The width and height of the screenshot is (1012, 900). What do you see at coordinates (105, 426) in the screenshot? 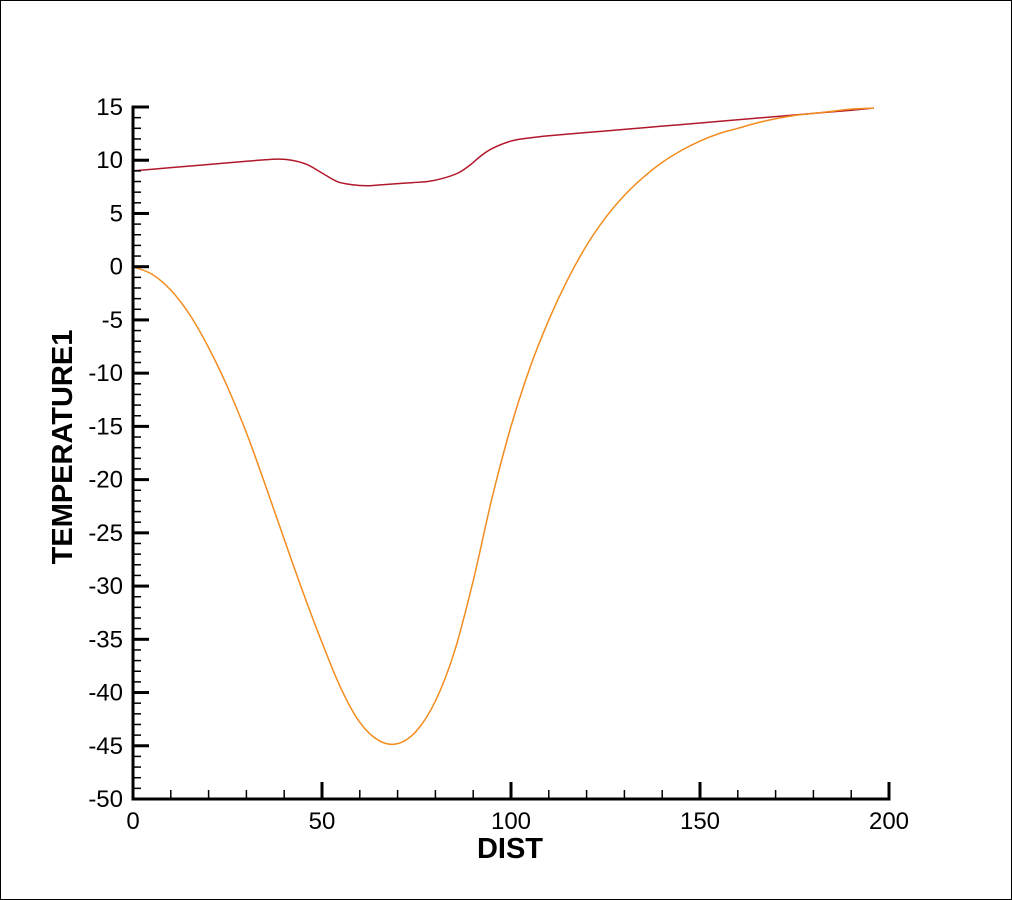
I see `y-tick-label: -15` at bounding box center [105, 426].